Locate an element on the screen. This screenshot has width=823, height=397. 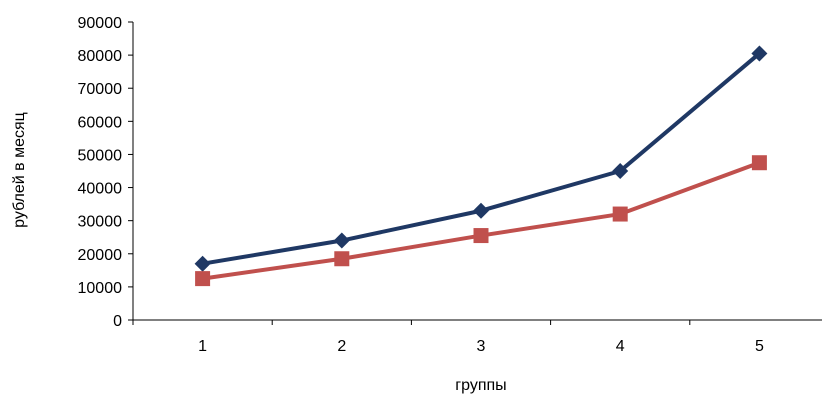
y-axis-title: рублей в месяц is located at coordinates (19, 170).